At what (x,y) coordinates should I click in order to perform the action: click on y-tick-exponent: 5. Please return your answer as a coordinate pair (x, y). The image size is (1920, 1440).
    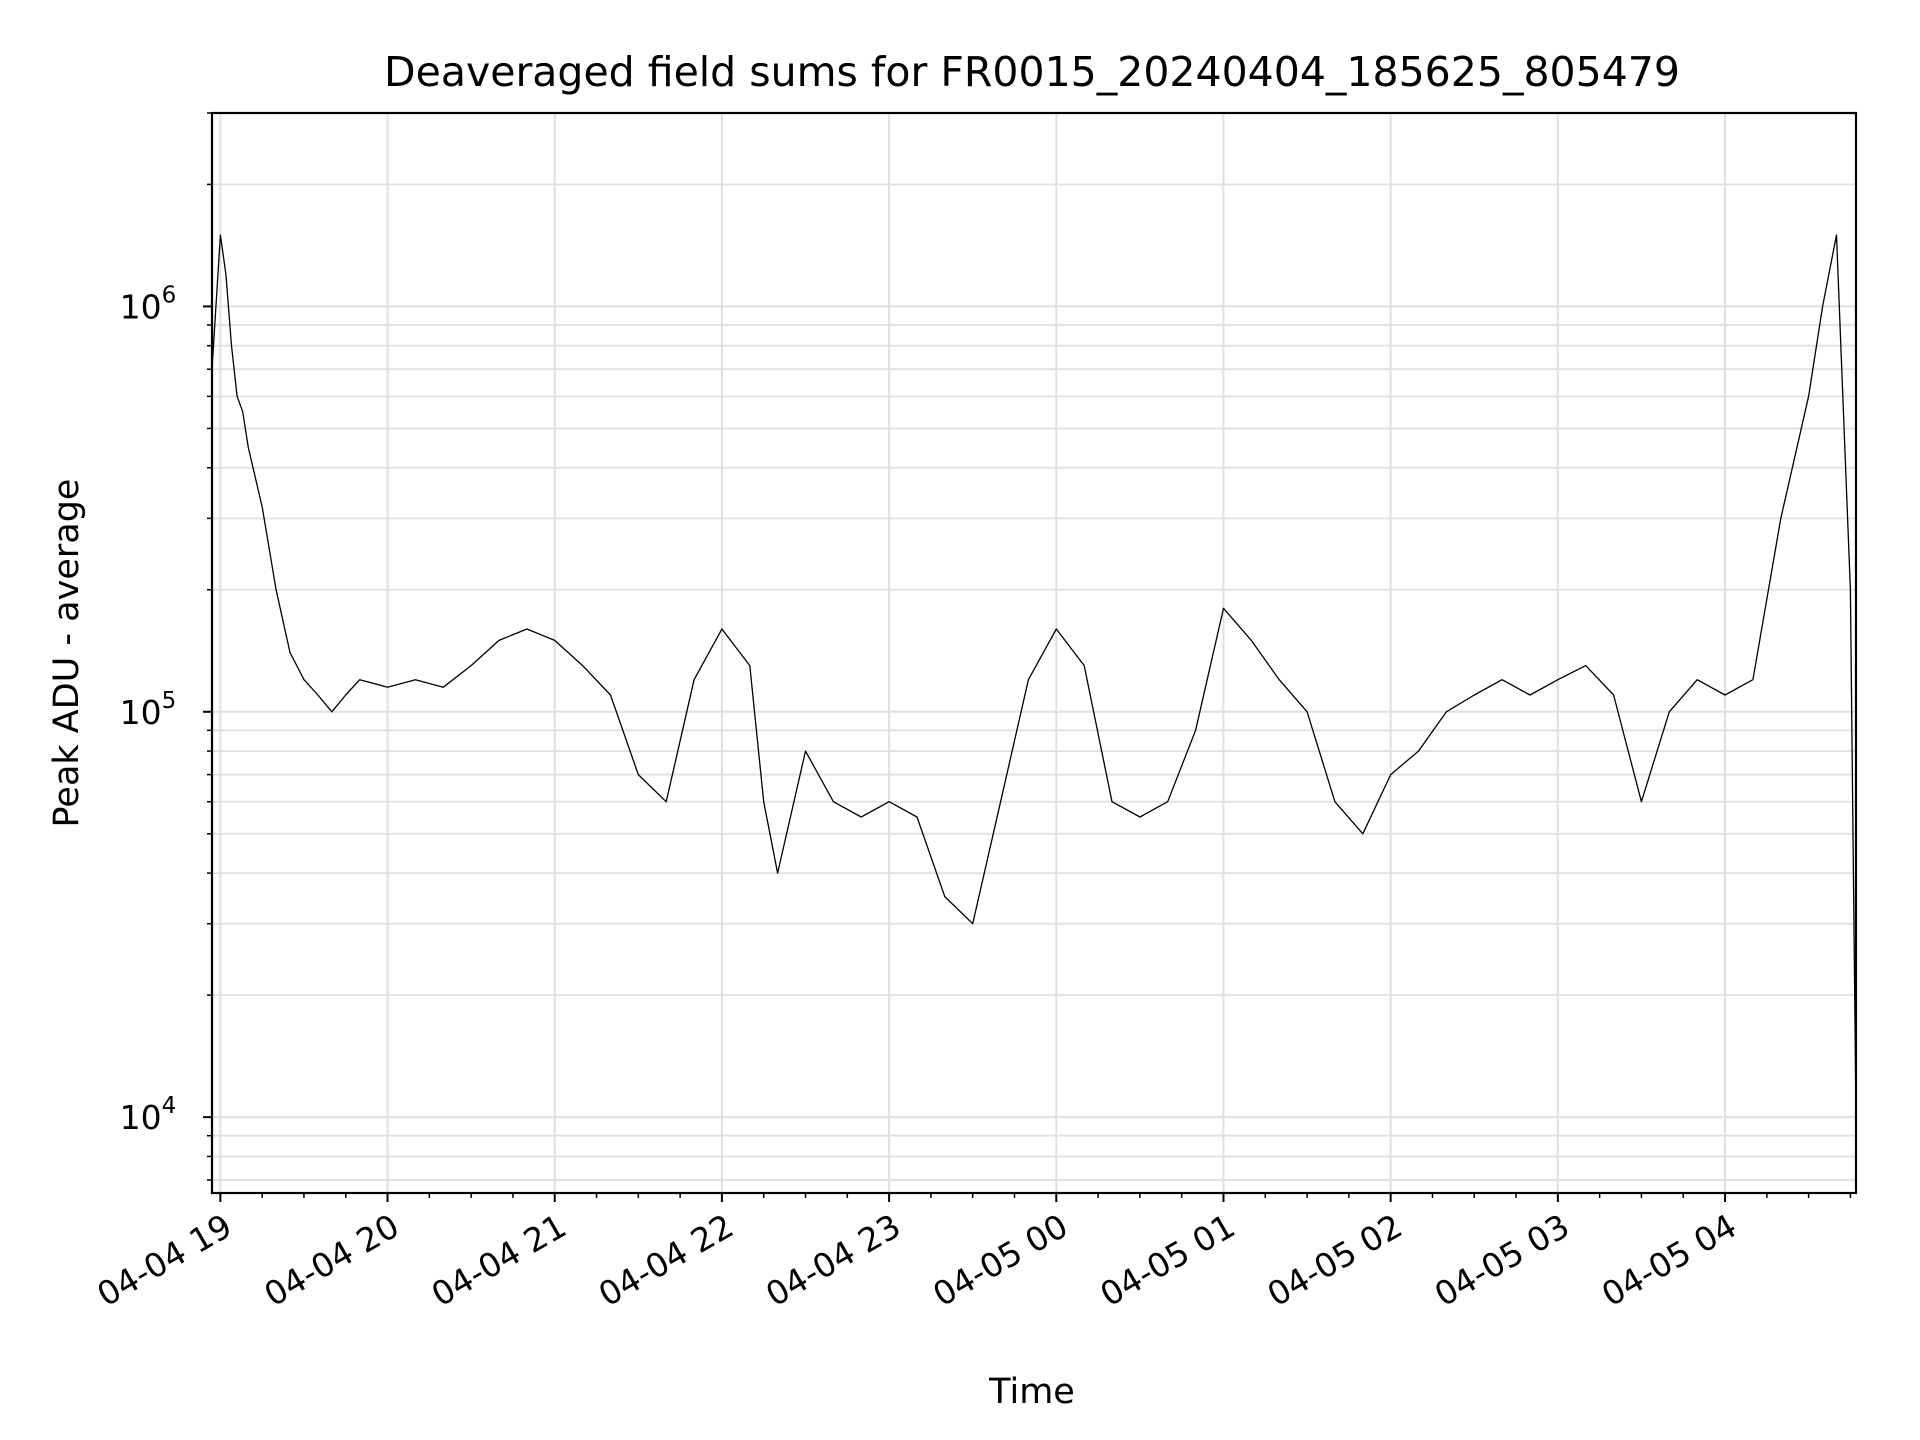
    Looking at the image, I should click on (169, 701).